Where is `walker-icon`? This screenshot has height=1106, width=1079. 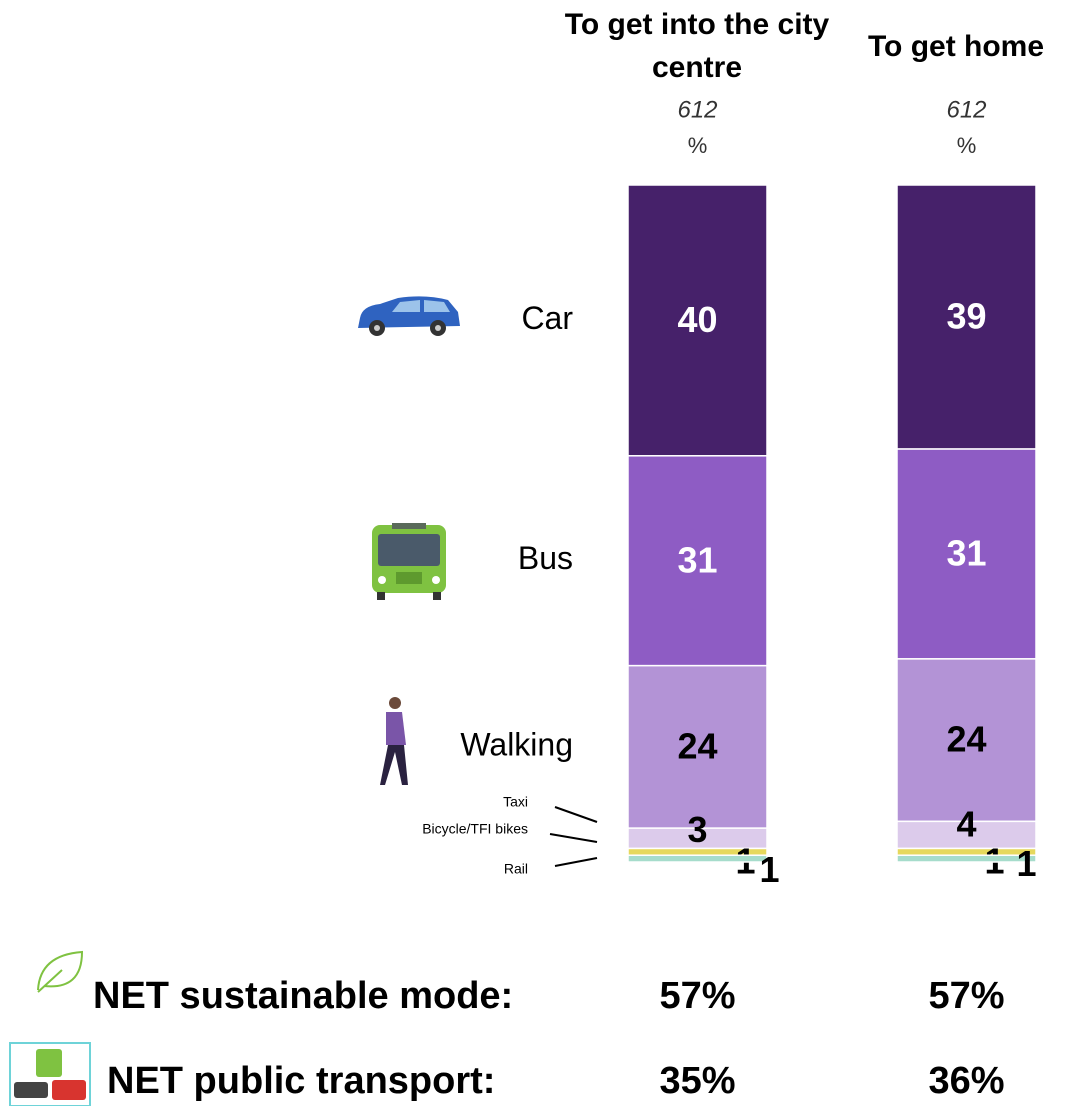 walker-icon is located at coordinates (394, 741).